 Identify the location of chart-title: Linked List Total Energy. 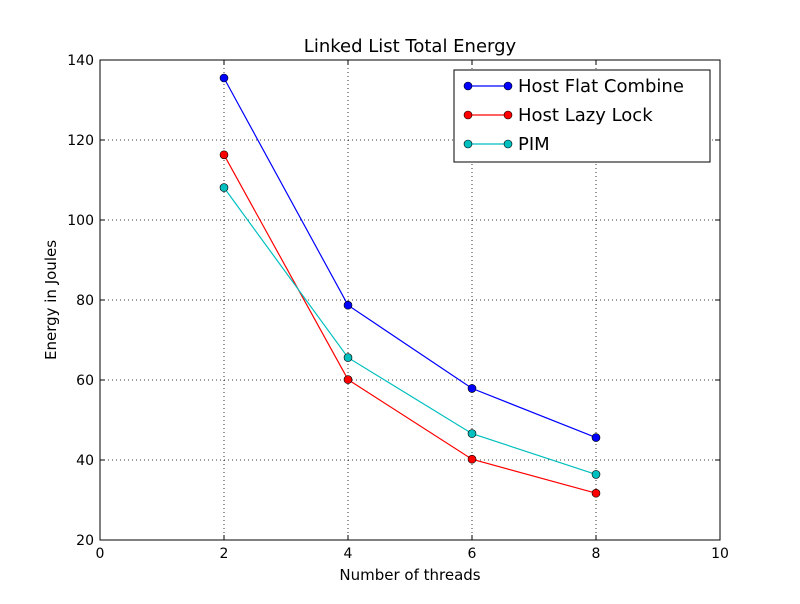
(410, 46).